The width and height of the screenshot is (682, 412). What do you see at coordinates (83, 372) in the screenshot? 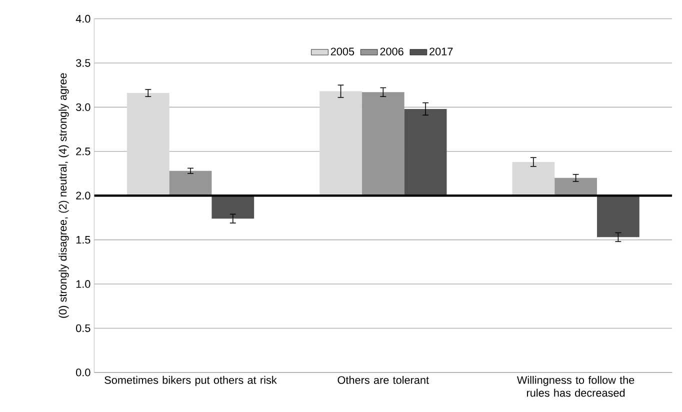
I see `y-tick-label: 0.0` at bounding box center [83, 372].